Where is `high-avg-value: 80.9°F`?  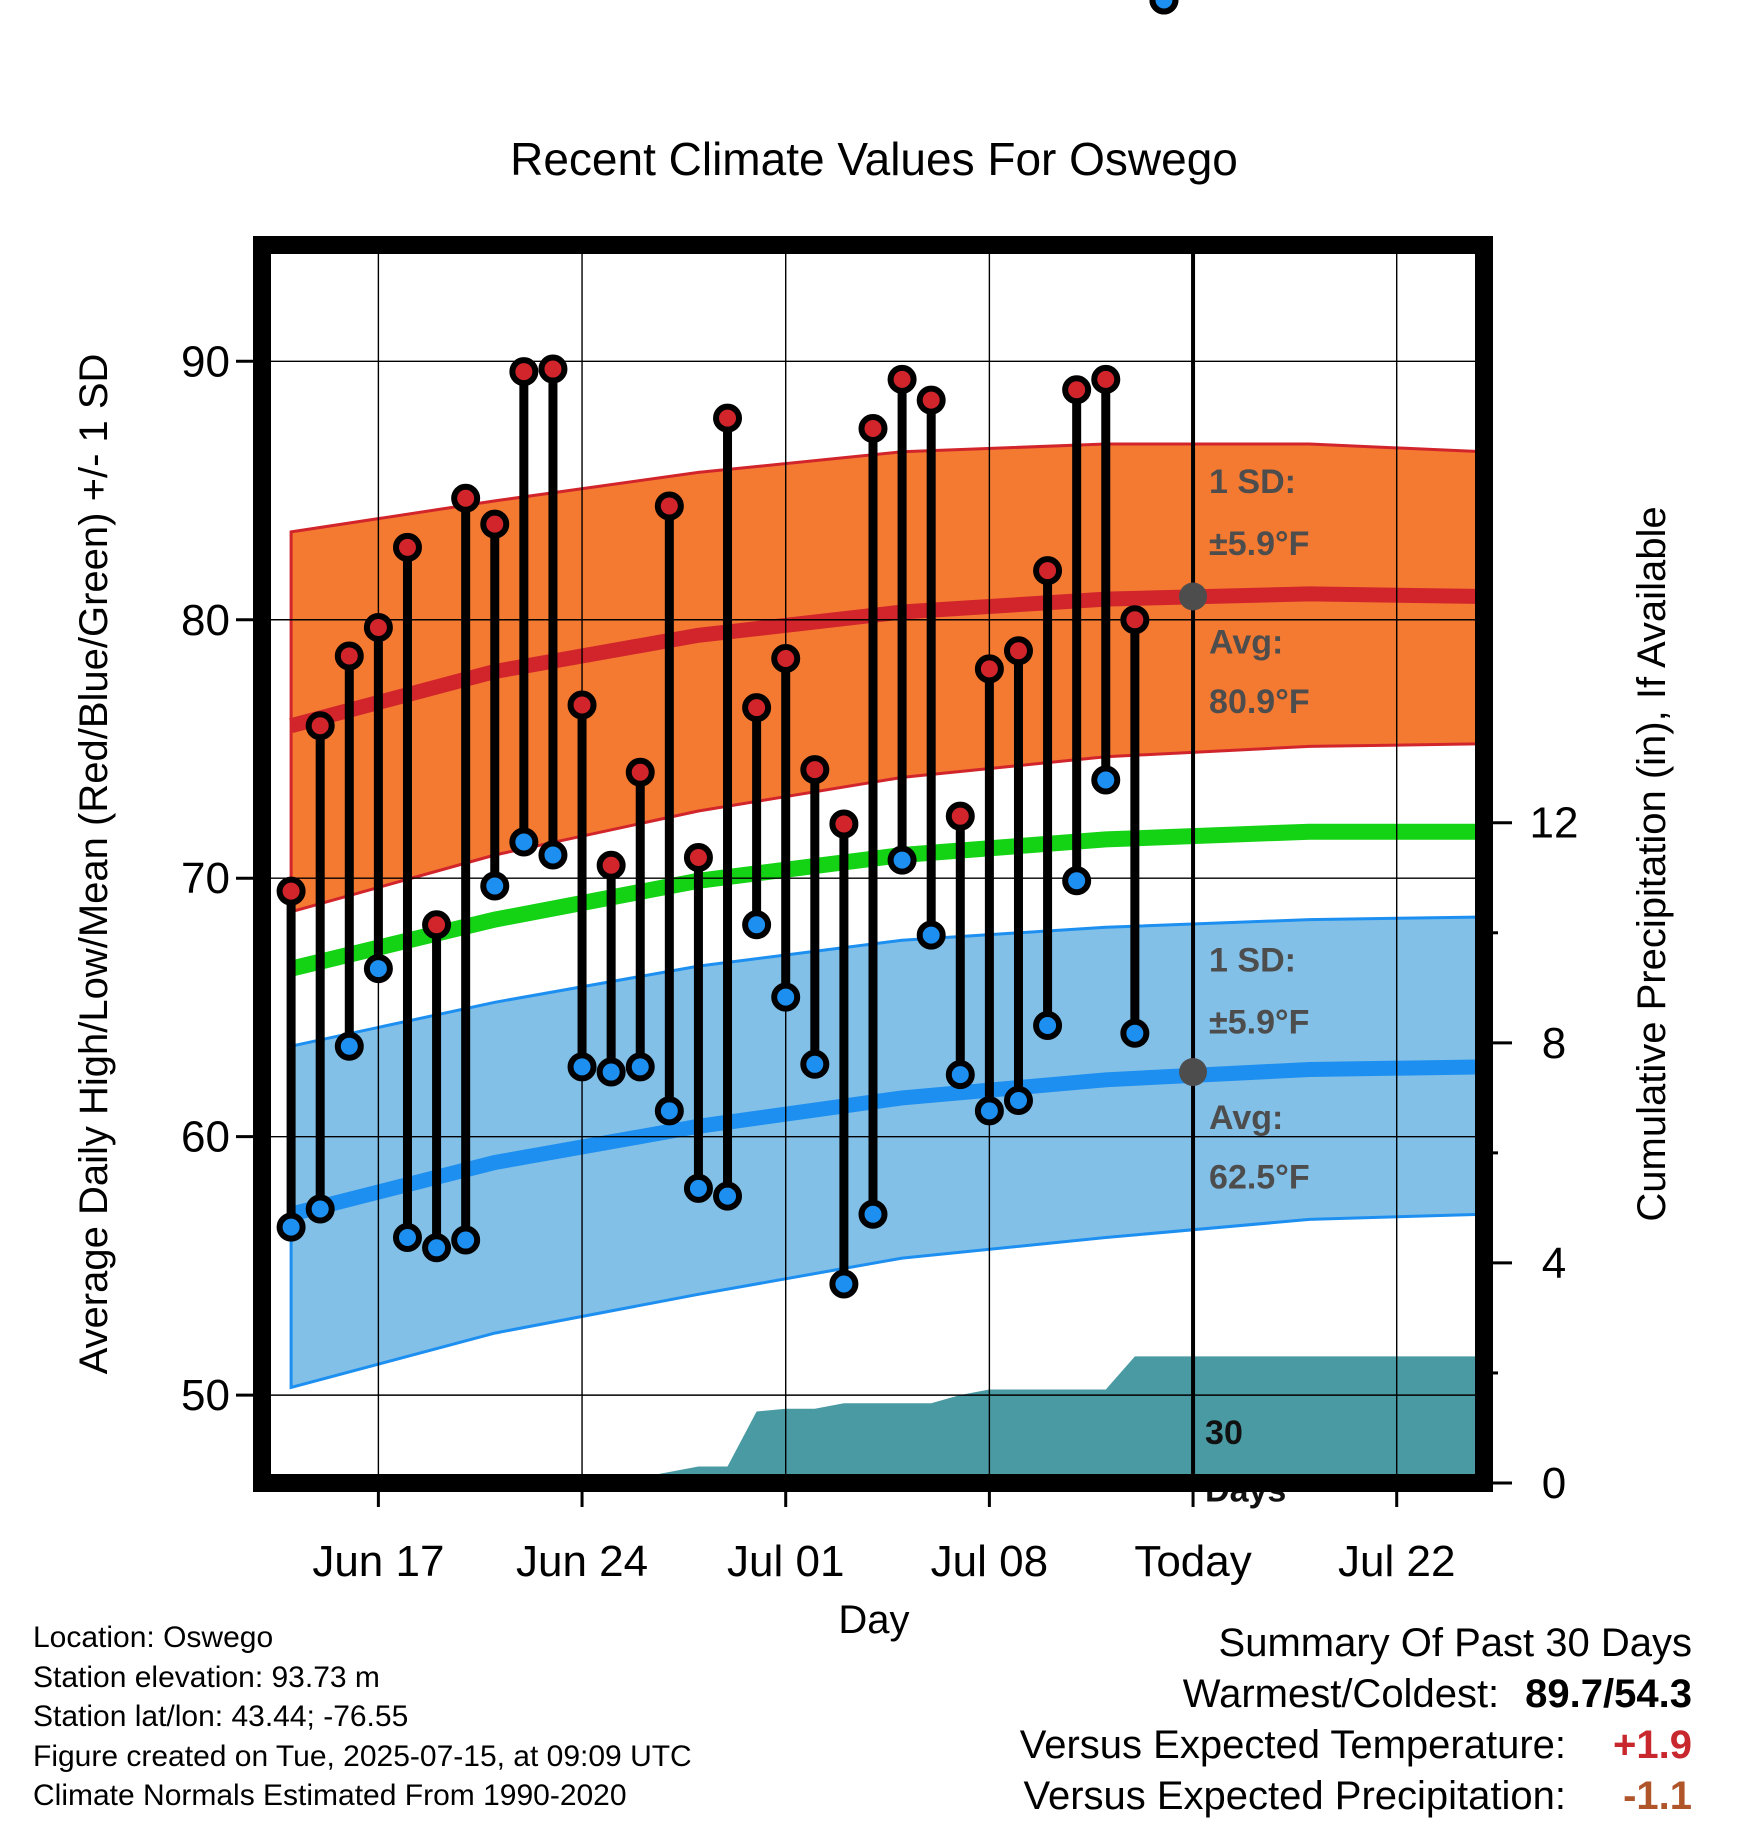
high-avg-value: 80.9°F is located at coordinates (1259, 702).